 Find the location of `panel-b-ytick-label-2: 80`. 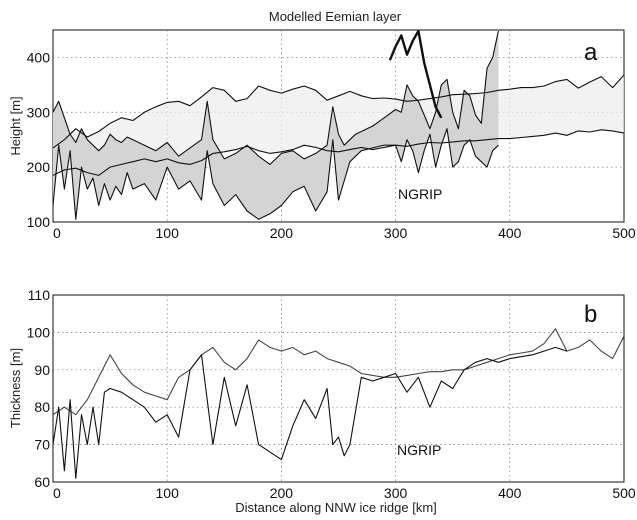

panel-b-ytick-label-2: 80 is located at coordinates (42, 407).